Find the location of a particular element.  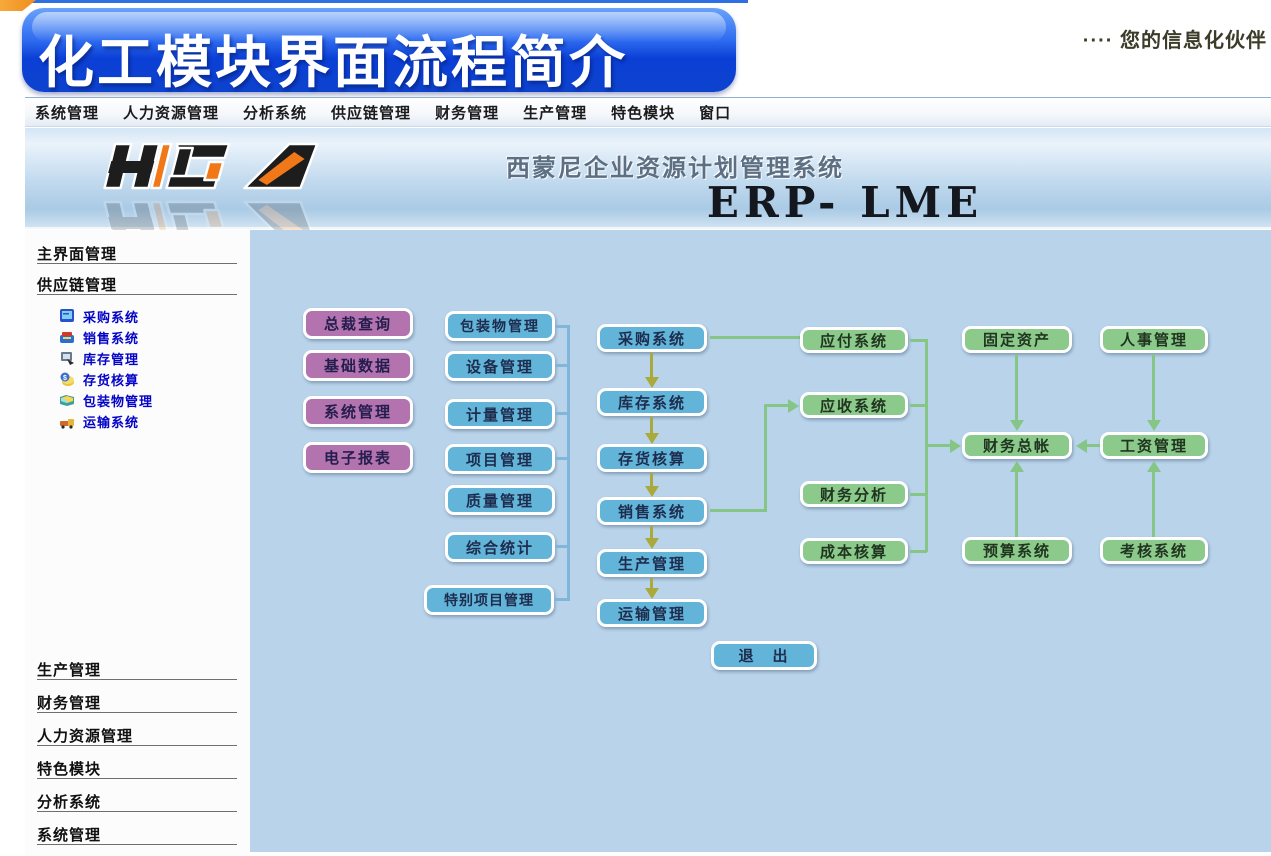

flow-node-purchase-system: 采购系统 is located at coordinates (652, 338).